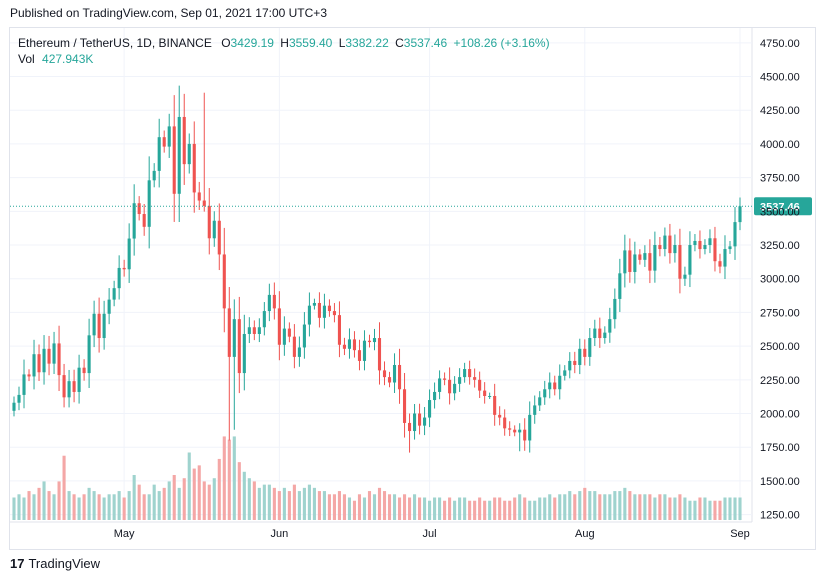 Image resolution: width=825 pixels, height=581 pixels. Describe the element at coordinates (430, 534) in the screenshot. I see `x-tick-label: Jul` at that location.